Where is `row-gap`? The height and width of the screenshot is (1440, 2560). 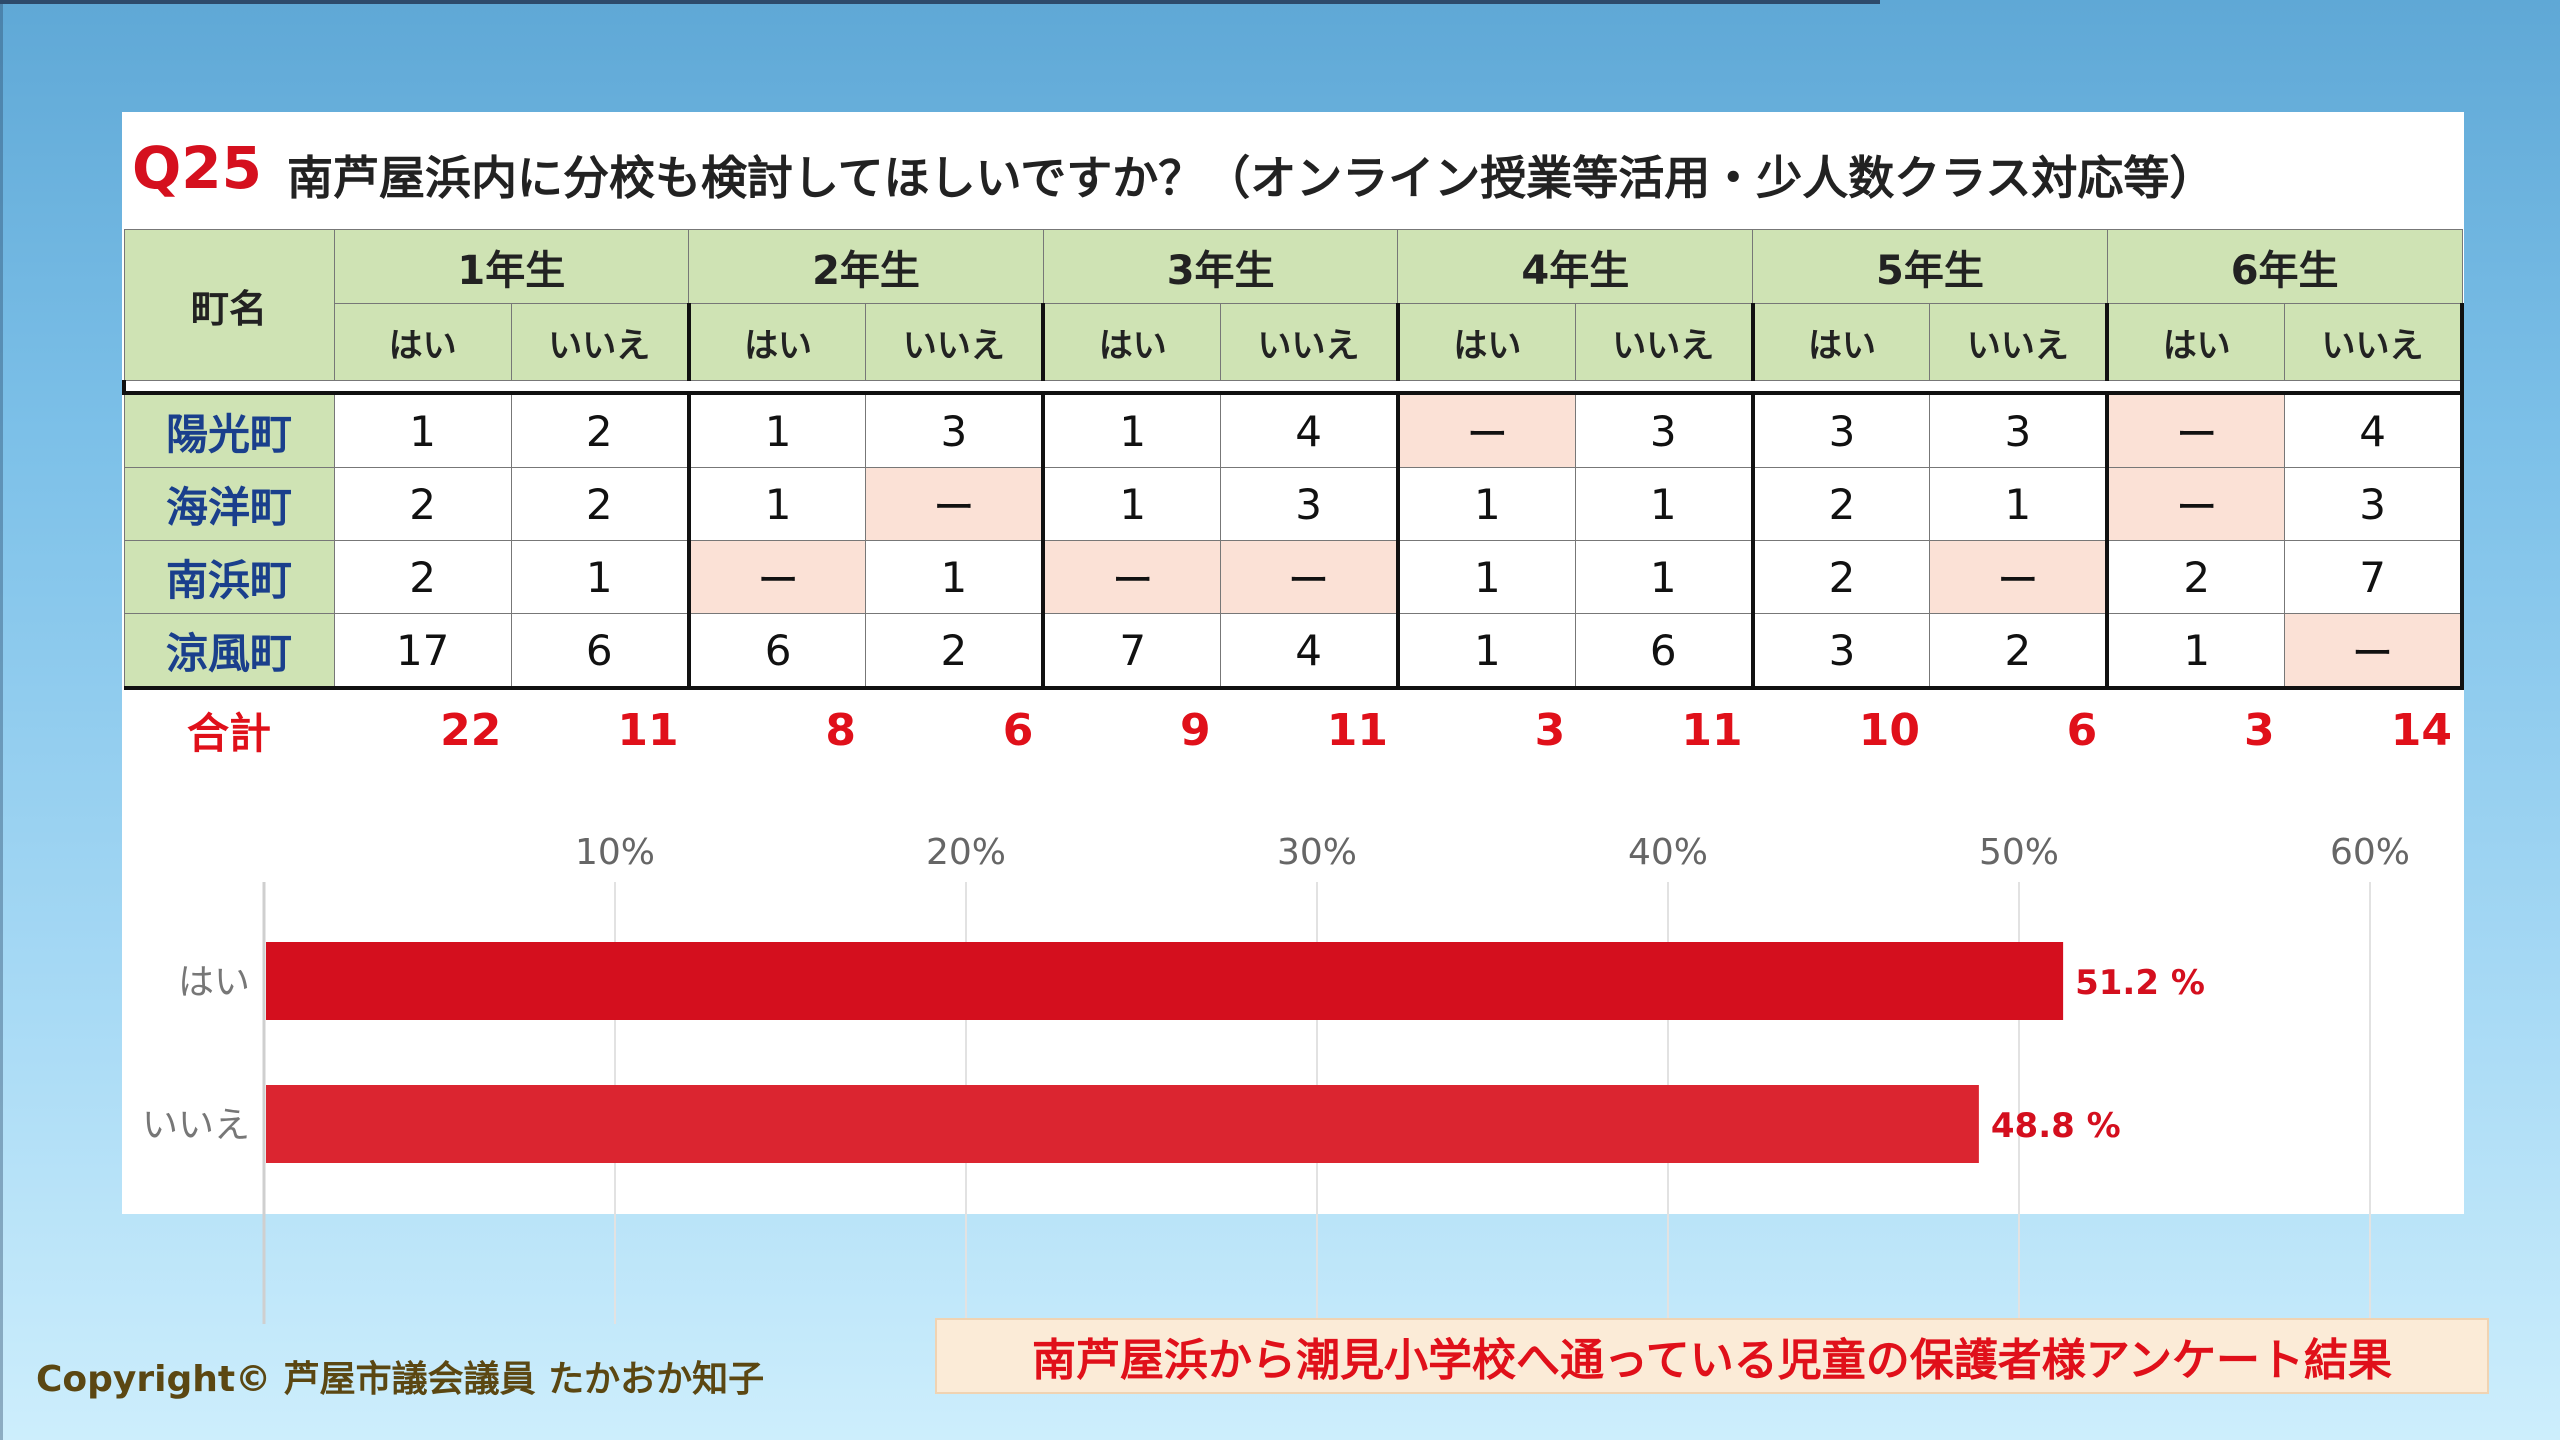
row-gap is located at coordinates (1293, 386).